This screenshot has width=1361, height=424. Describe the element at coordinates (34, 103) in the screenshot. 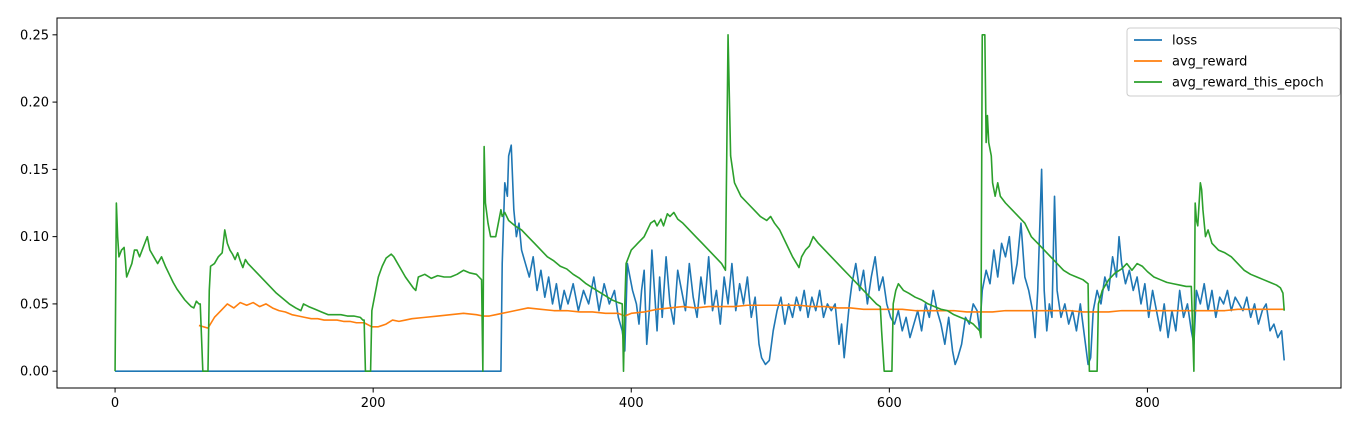

I see `y-tick-label: 0.20` at that location.